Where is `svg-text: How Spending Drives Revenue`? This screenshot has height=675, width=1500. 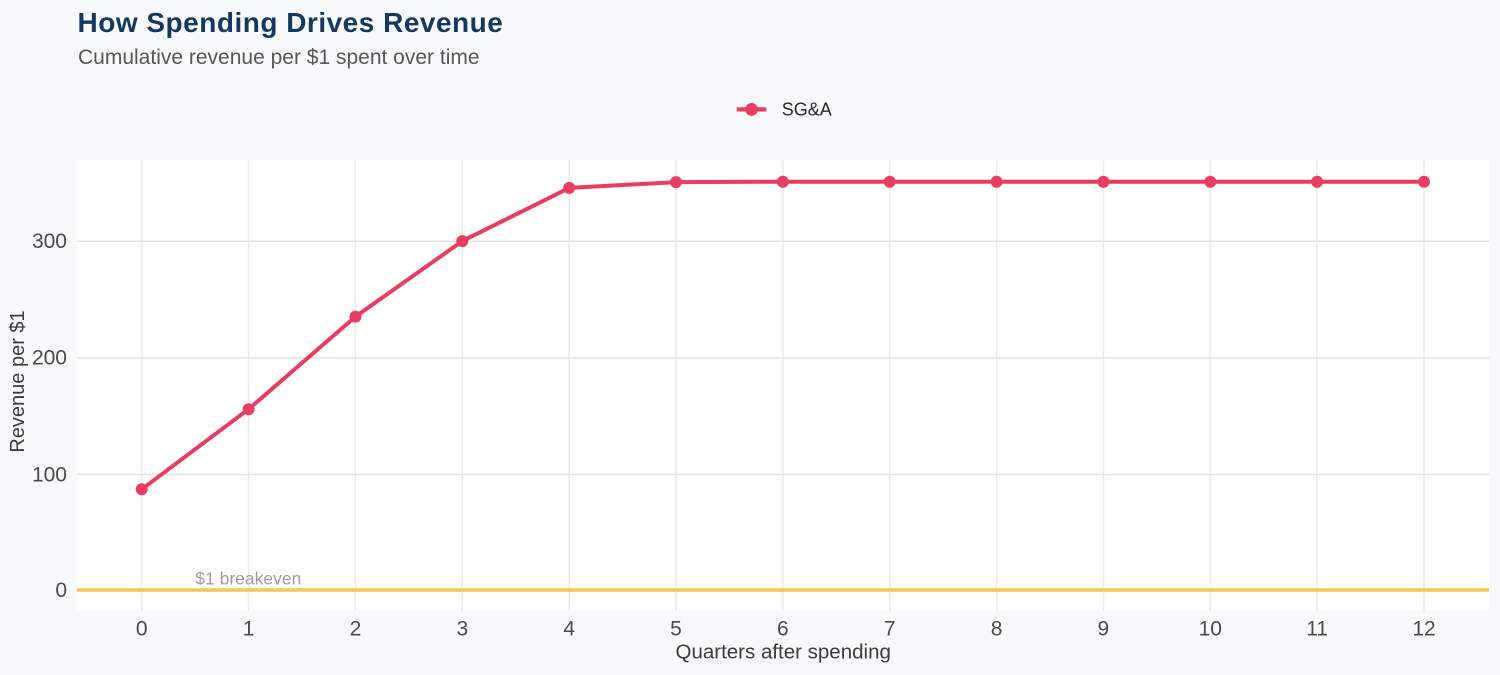
svg-text: How Spending Drives Revenue is located at coordinates (291, 22).